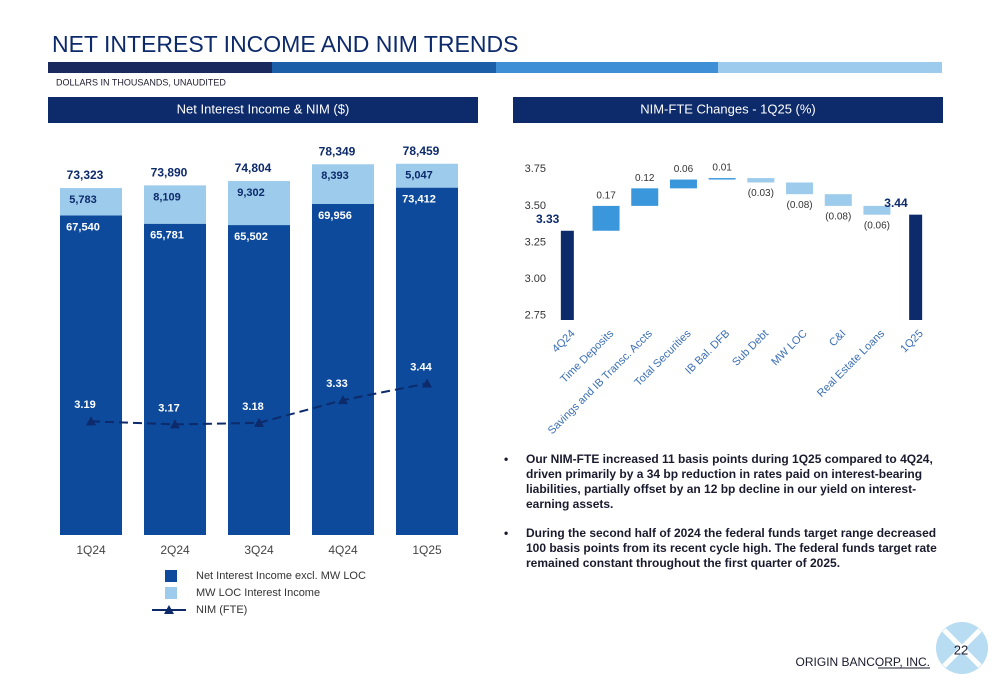 The image size is (1000, 685). What do you see at coordinates (421, 151) in the screenshot?
I see `total-label: 78,459` at bounding box center [421, 151].